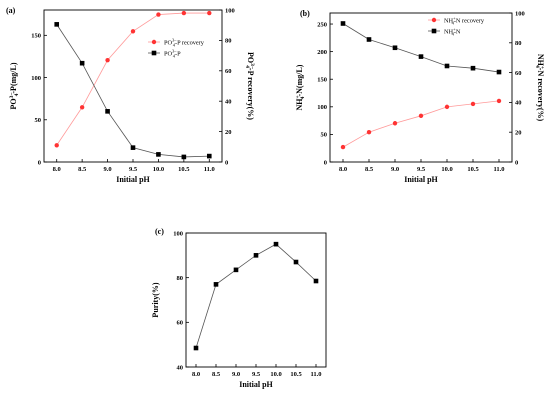 This screenshot has width=550, height=411. I want to click on y-axis-label-left: PO3−4-P(mg/L), so click(14, 85).